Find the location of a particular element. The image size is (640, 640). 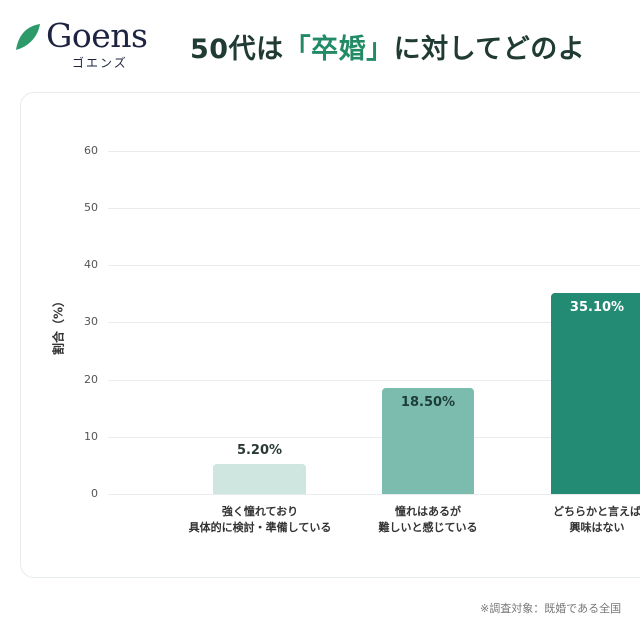

page-title: 50代は「卒婚」に対してどのよ is located at coordinates (387, 50).